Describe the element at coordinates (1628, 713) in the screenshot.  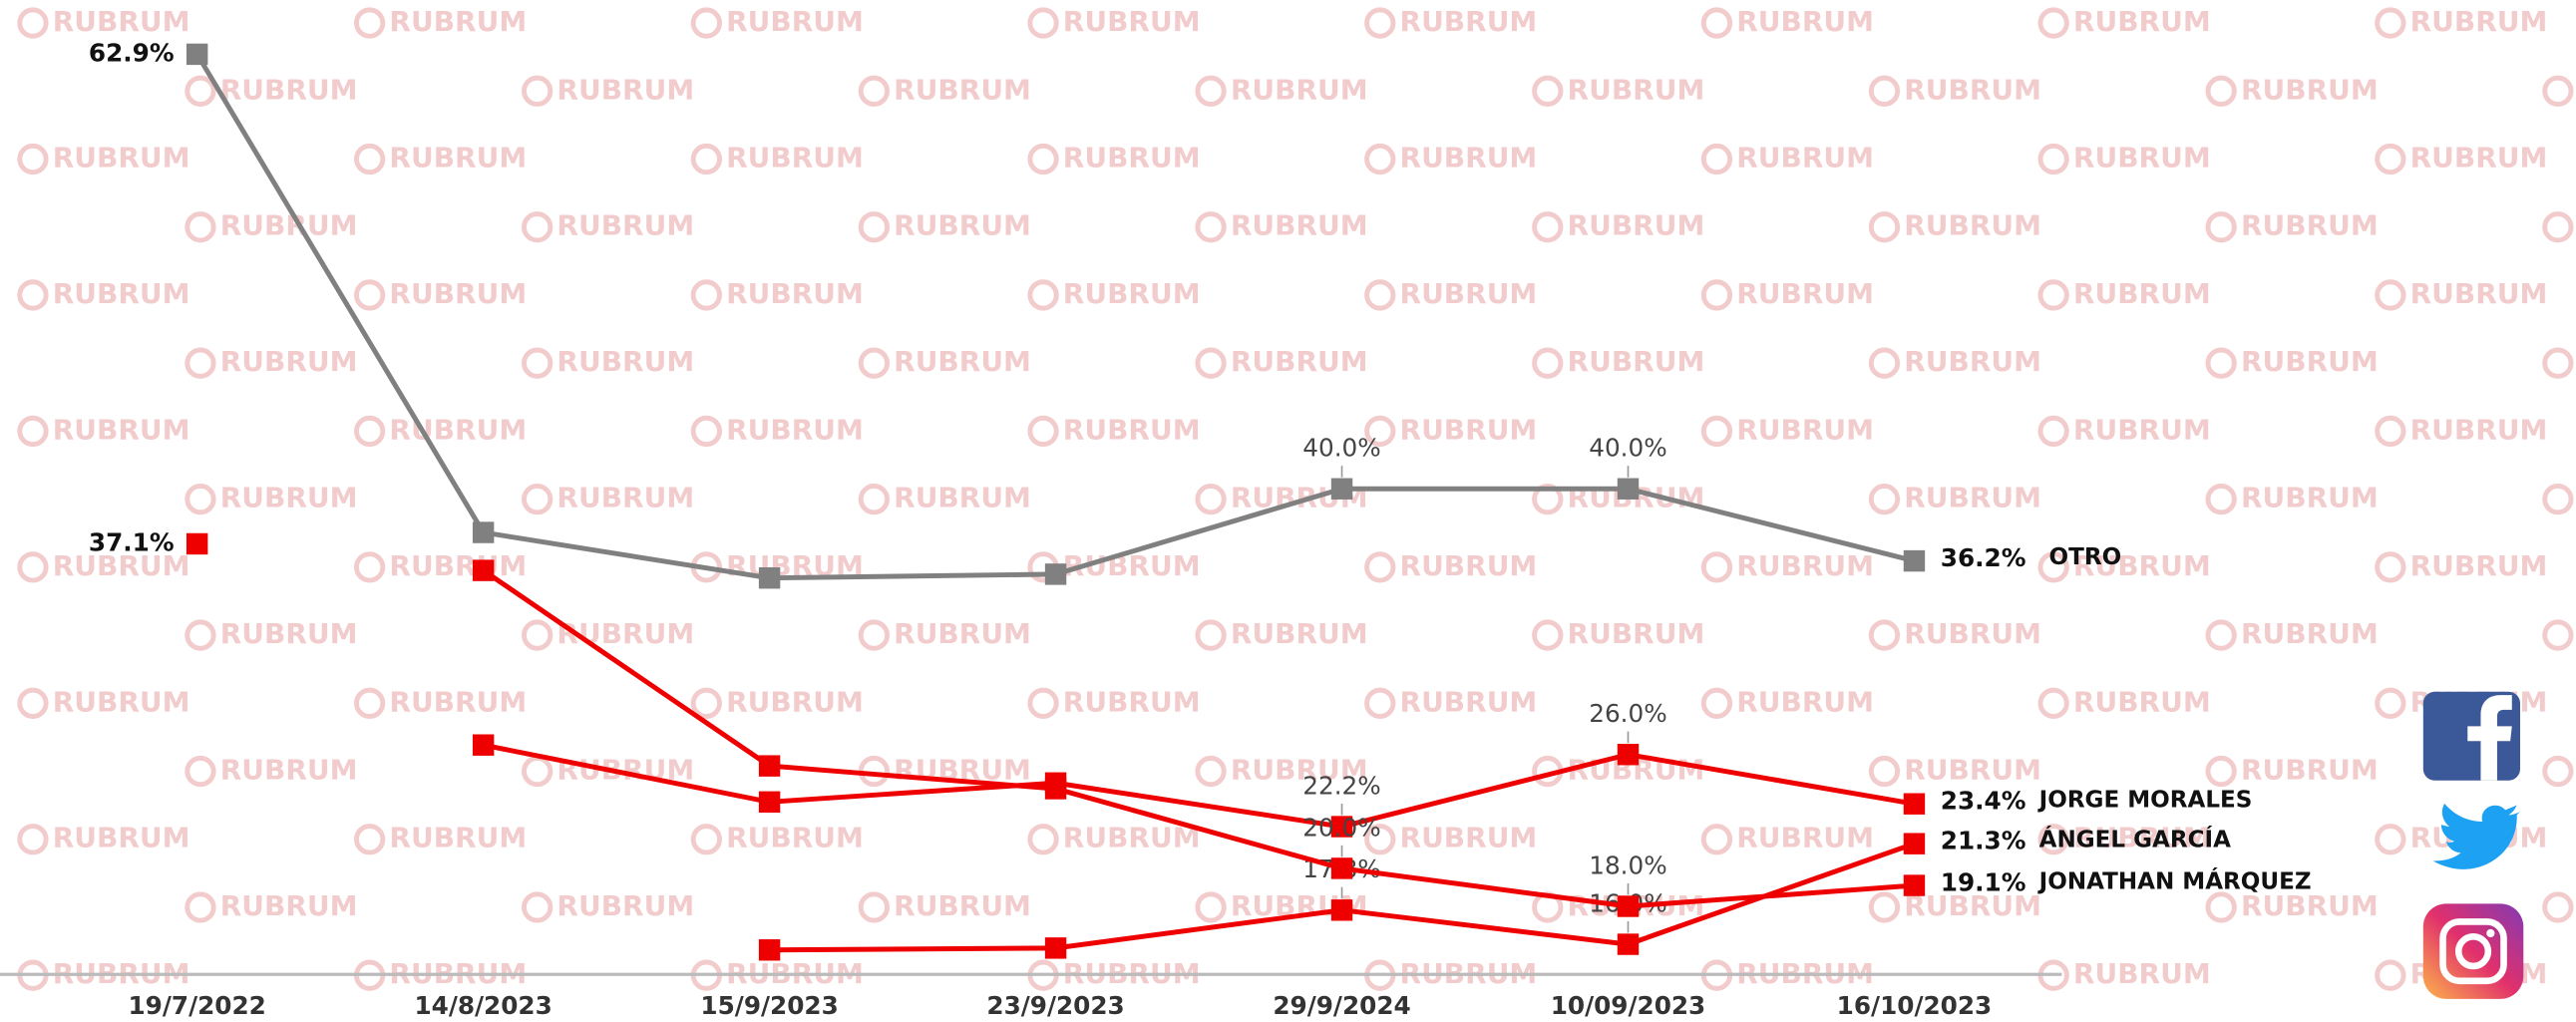
I see `value-label: 26.0%` at that location.